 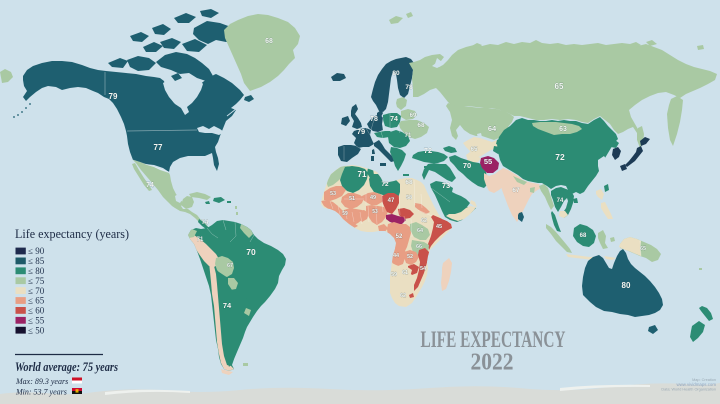 I want to click on svg-text: Min: 53.7 years, so click(x=41, y=392).